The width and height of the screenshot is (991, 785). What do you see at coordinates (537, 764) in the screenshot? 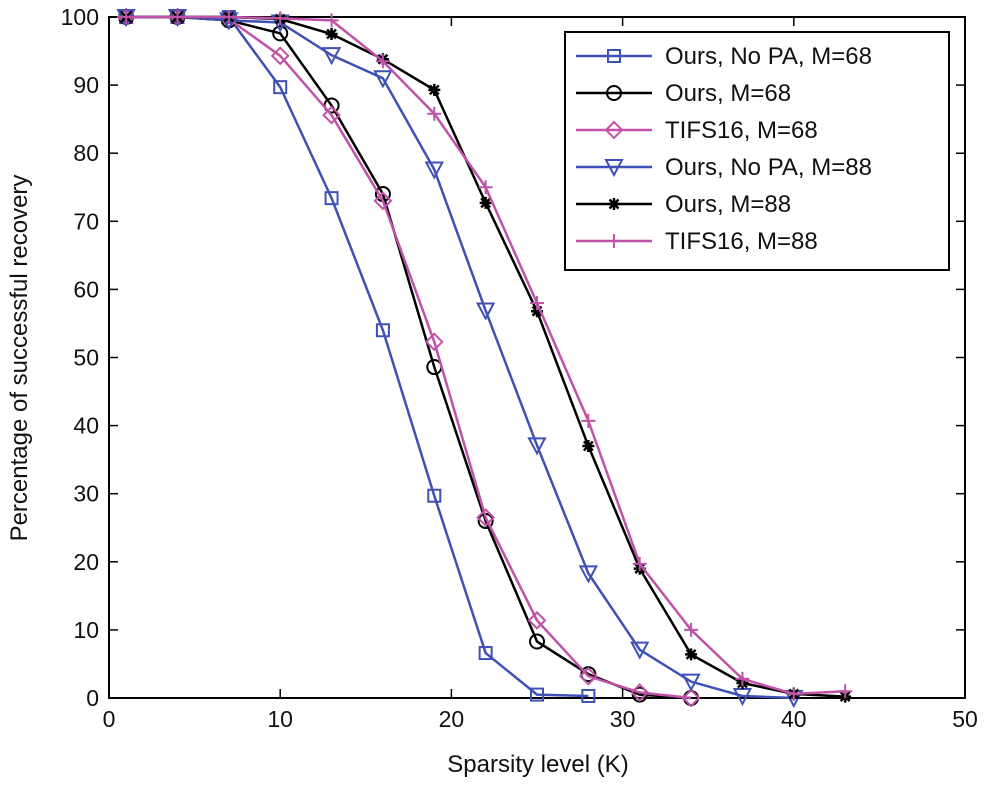
I see `x-axis-label: Sparsity level (K)` at bounding box center [537, 764].